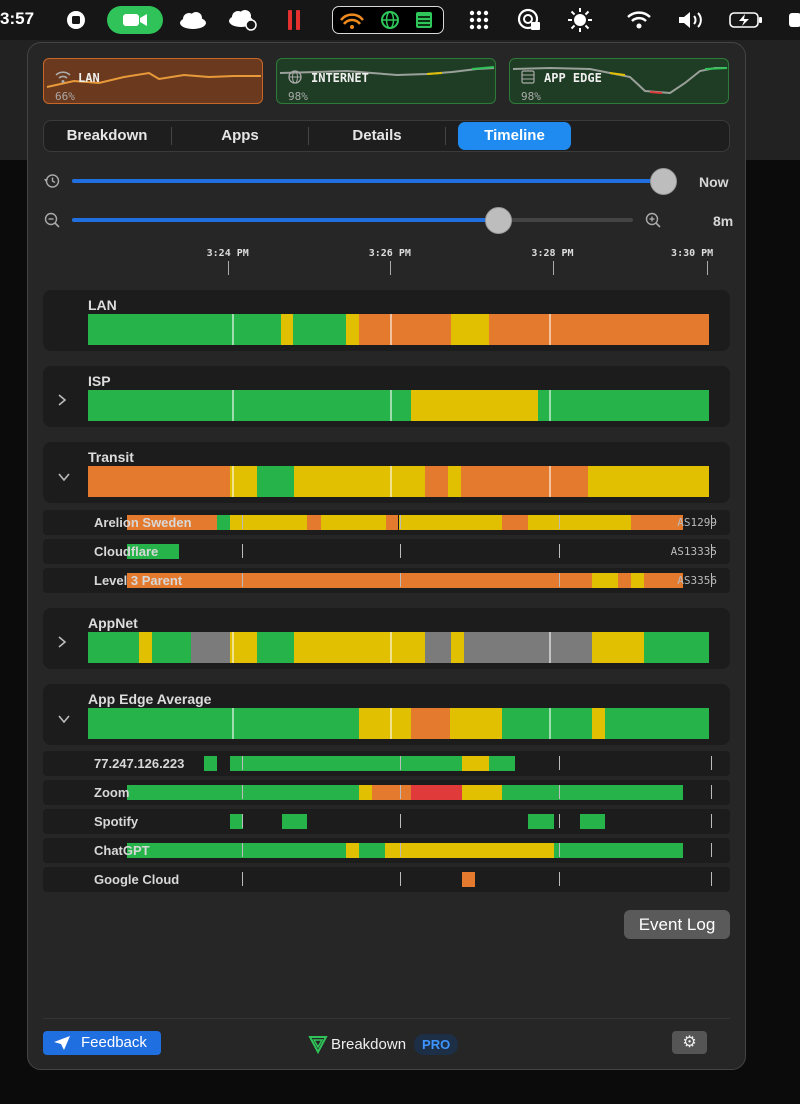 The image size is (800, 1104). Describe the element at coordinates (52, 221) in the screenshot. I see `zoom-out-icon` at that location.